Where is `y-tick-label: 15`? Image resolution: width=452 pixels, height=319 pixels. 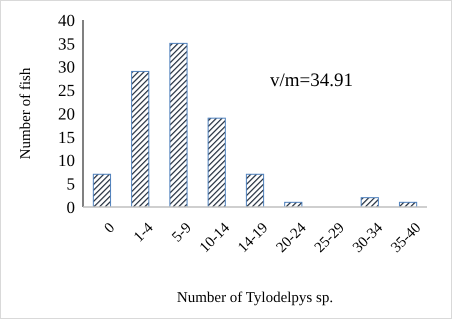
y-tick-label: 15 is located at coordinates (66, 137).